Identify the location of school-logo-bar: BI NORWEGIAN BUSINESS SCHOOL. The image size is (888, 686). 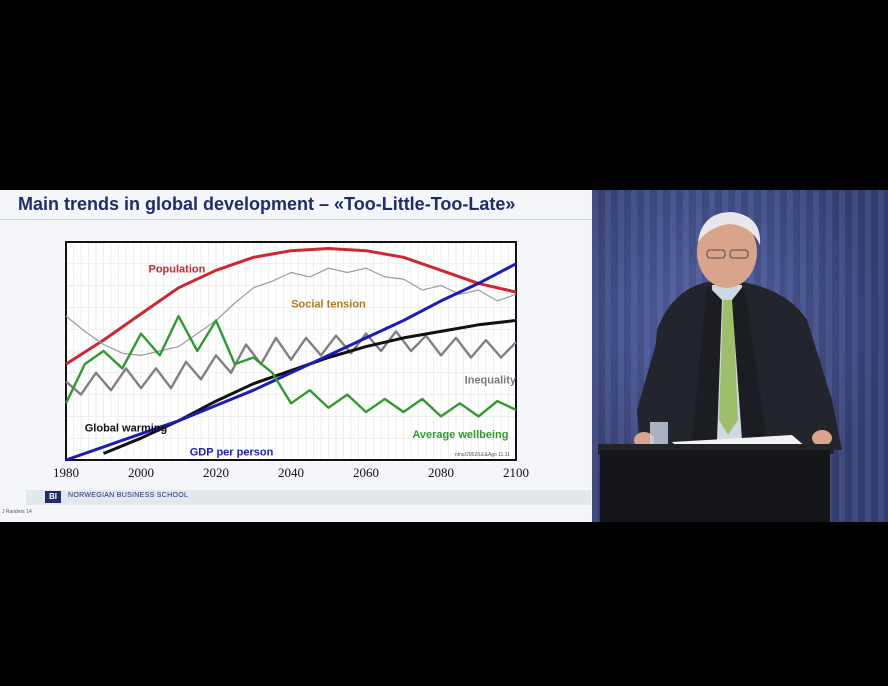
(308, 497).